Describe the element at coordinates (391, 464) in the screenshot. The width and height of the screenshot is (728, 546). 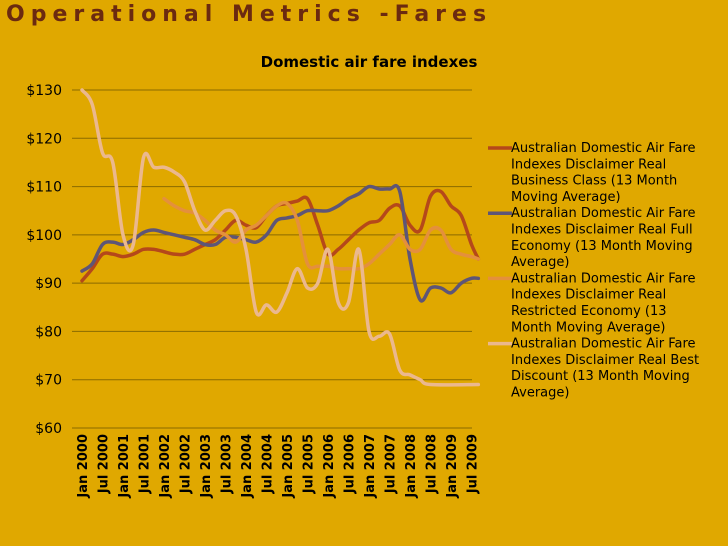
I see `x-tick-label: Jul 2007` at that location.